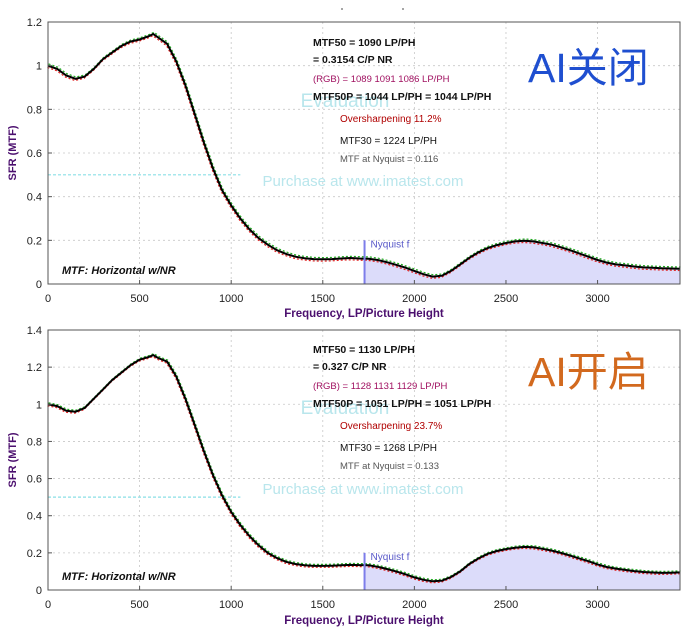 Image resolution: width=700 pixels, height=638 pixels. What do you see at coordinates (388, 448) in the screenshot?
I see `annotation-line: MTF30 = 1268 LP/PH` at bounding box center [388, 448].